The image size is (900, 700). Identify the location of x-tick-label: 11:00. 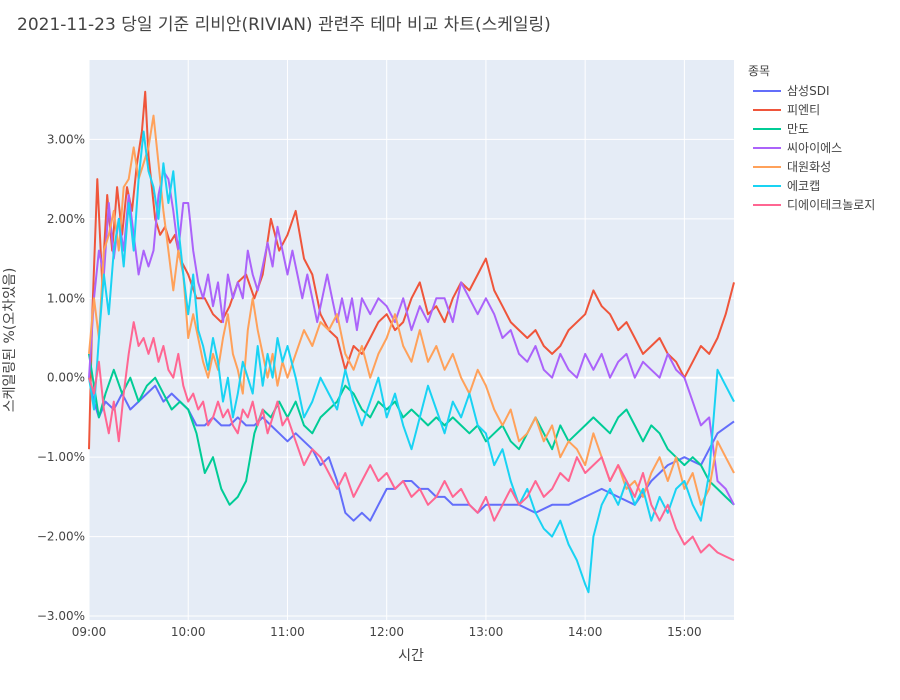
(287, 632).